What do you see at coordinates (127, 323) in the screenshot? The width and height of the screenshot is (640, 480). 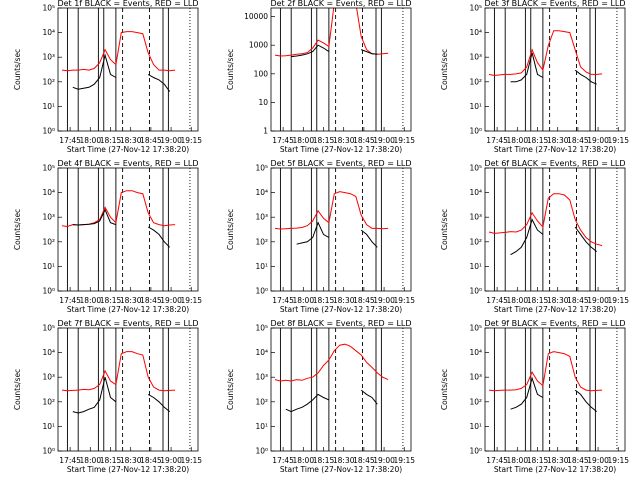 I see `chart-title: Det 7f BLACK = Events, RED = LLD` at bounding box center [127, 323].